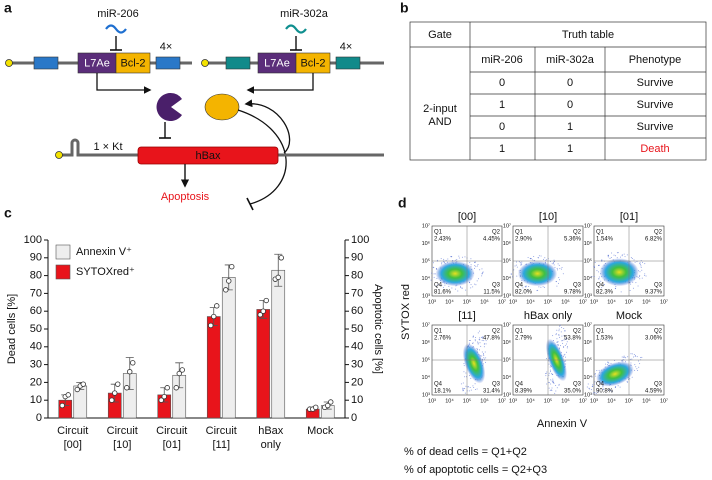 The image size is (712, 480). What do you see at coordinates (524, 339) in the screenshot?
I see `quadrant-value: 2.79%` at bounding box center [524, 339].